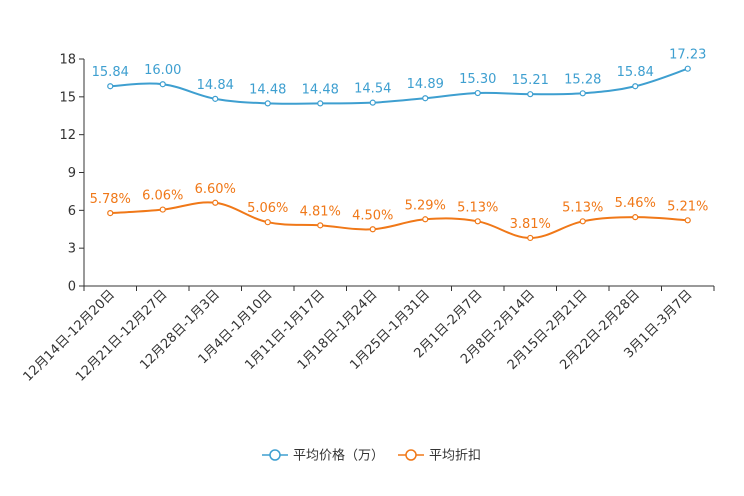 This screenshot has height=496, width=744. I want to click on y-tick-label: 12, so click(67, 135).